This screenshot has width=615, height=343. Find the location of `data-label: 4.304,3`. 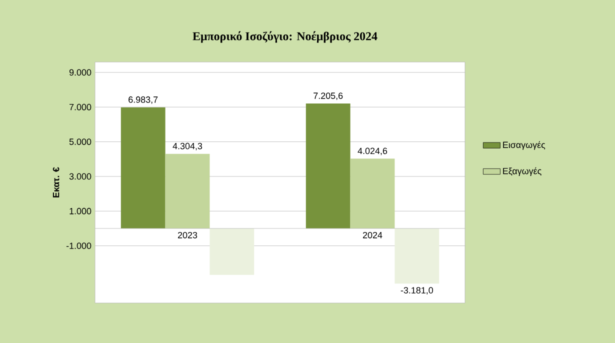

data-label: 4.304,3 is located at coordinates (187, 146).